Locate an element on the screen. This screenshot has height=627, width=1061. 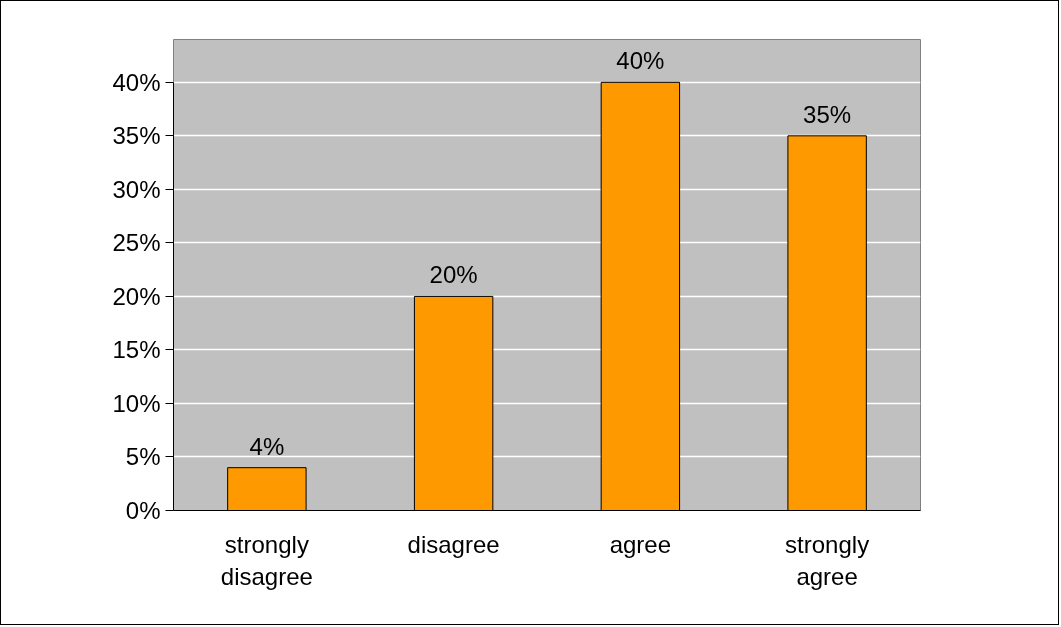
y-tick-label: 20% is located at coordinates (136, 296).